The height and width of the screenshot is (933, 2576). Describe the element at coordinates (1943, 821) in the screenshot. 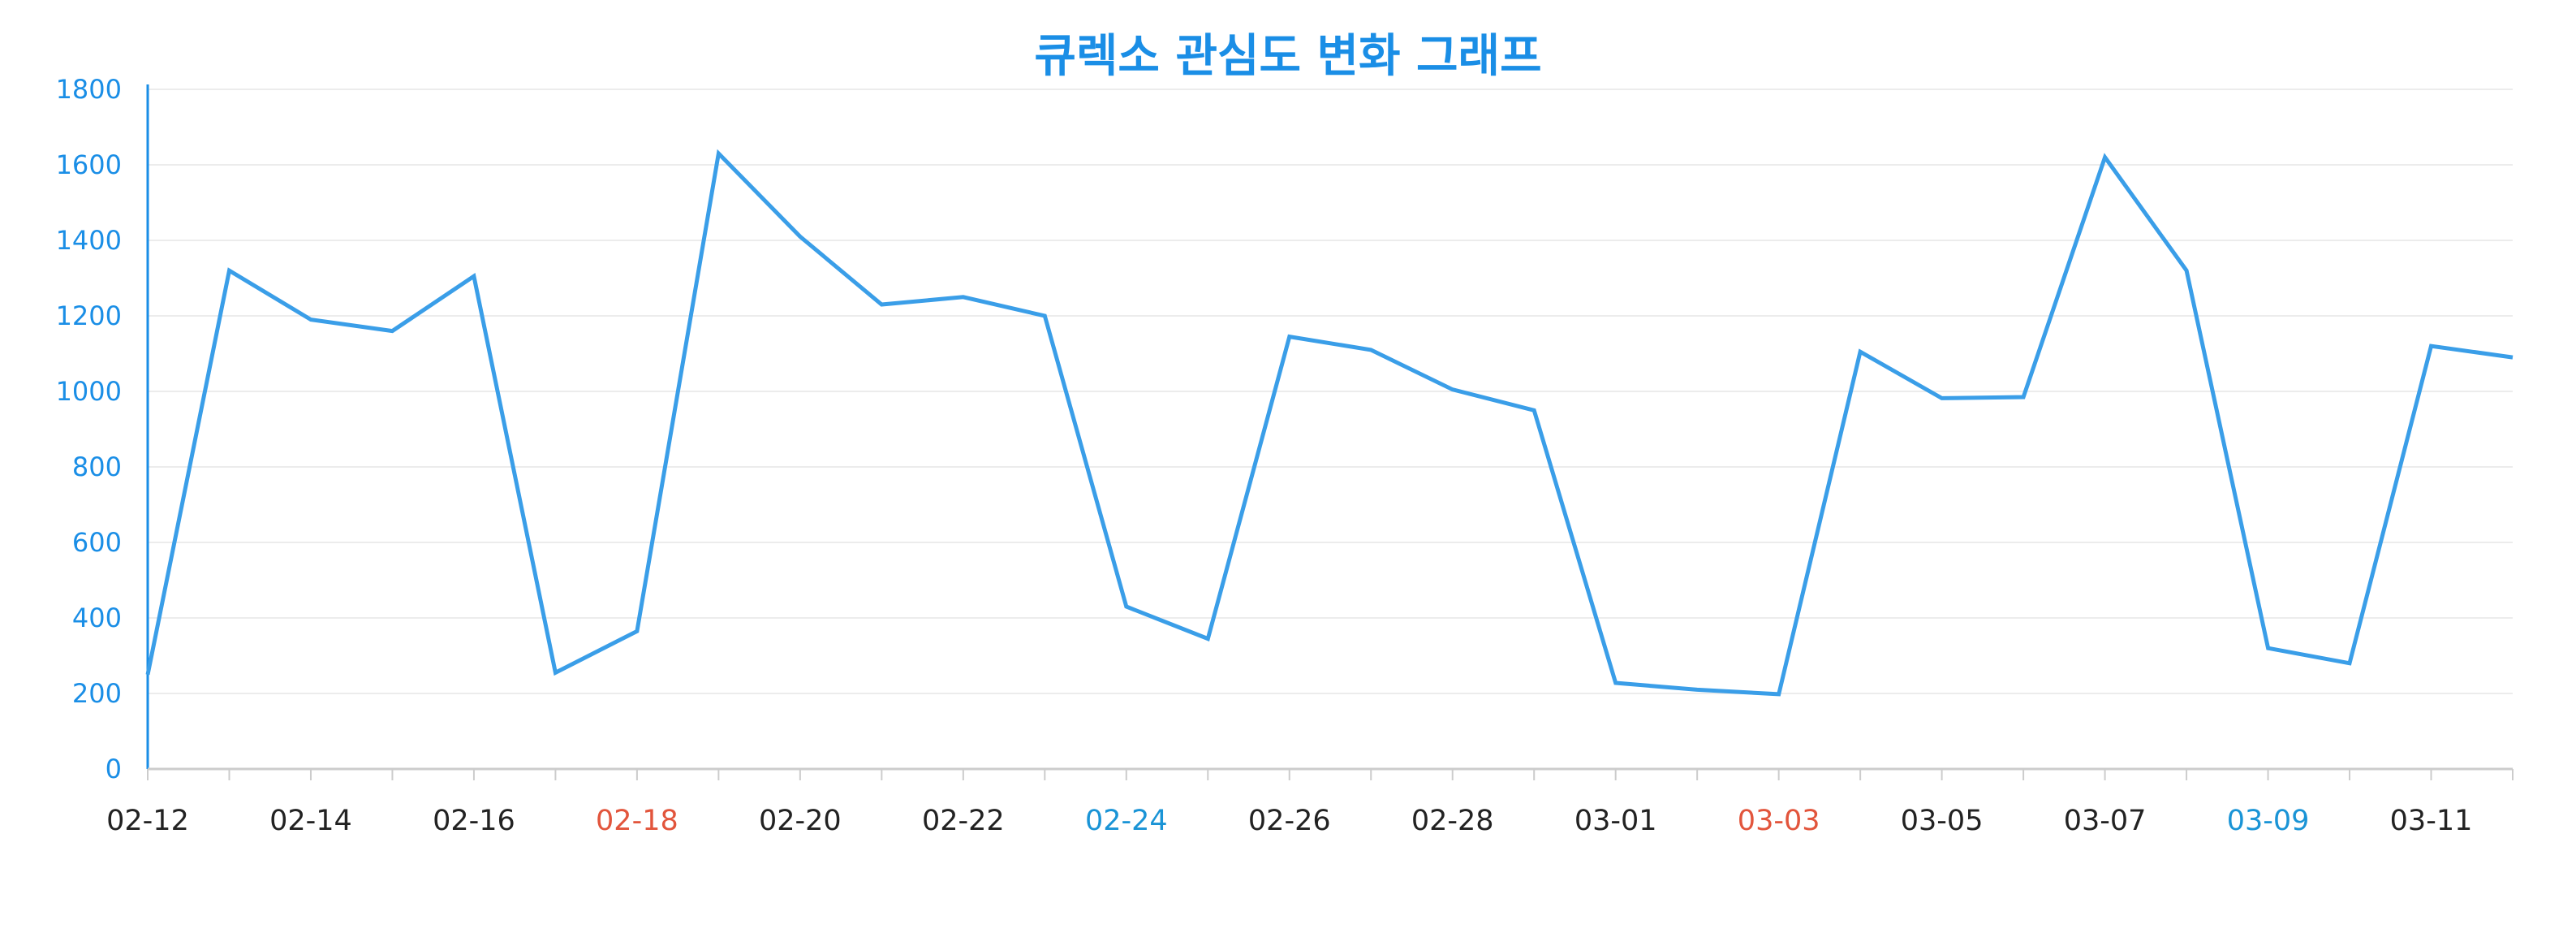

I see `x-tick-label: 03-05` at that location.